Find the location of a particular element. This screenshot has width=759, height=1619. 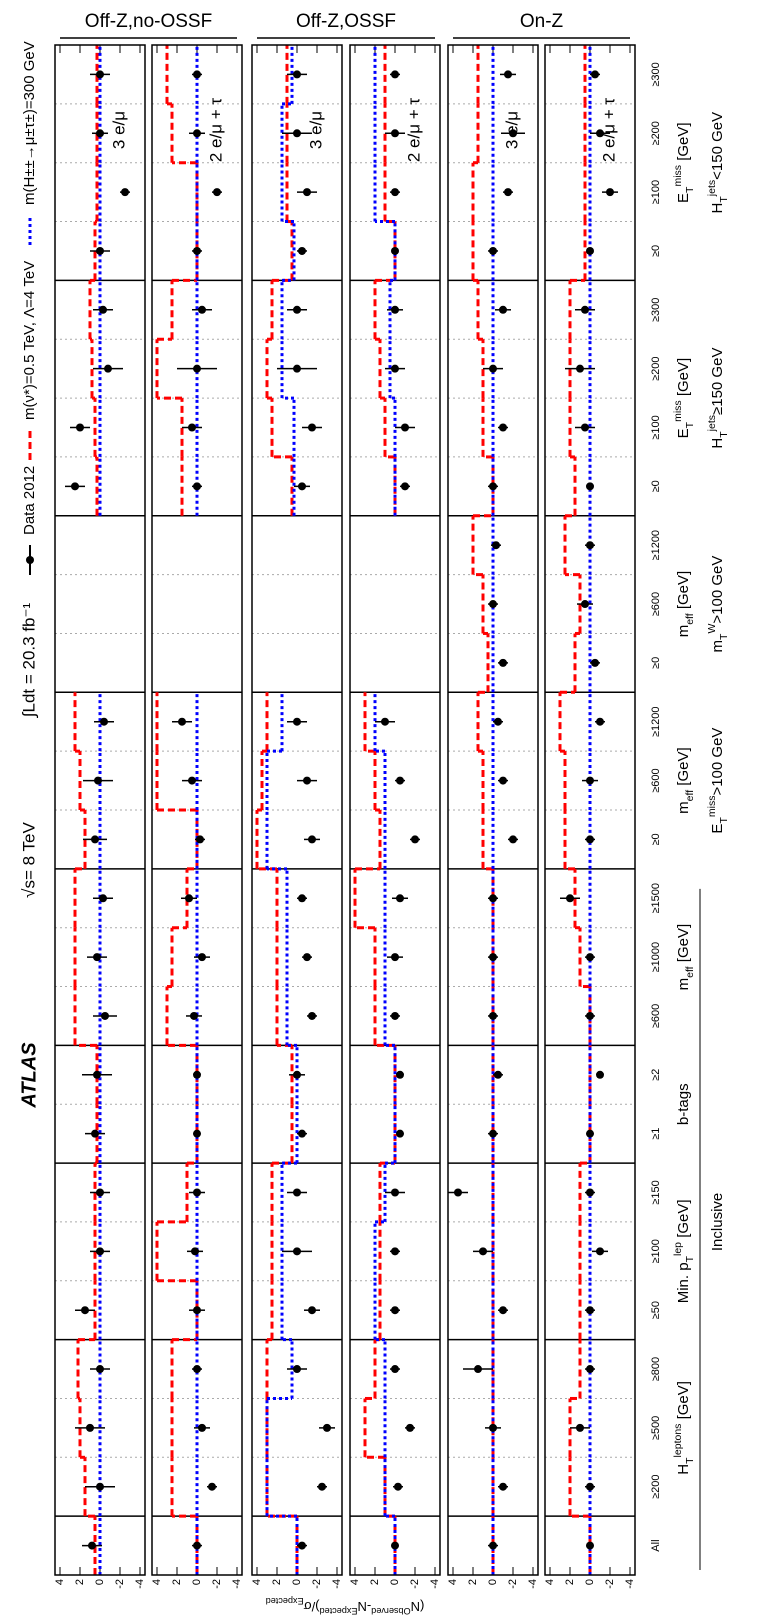

section-label: ETmiss>100 GeV is located at coordinates (718, 781).